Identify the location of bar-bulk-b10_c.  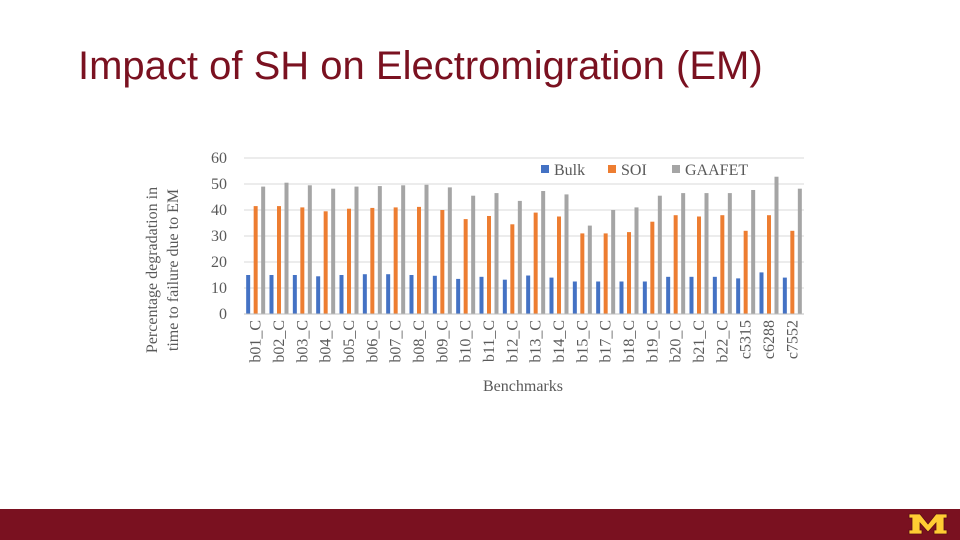
(458, 296).